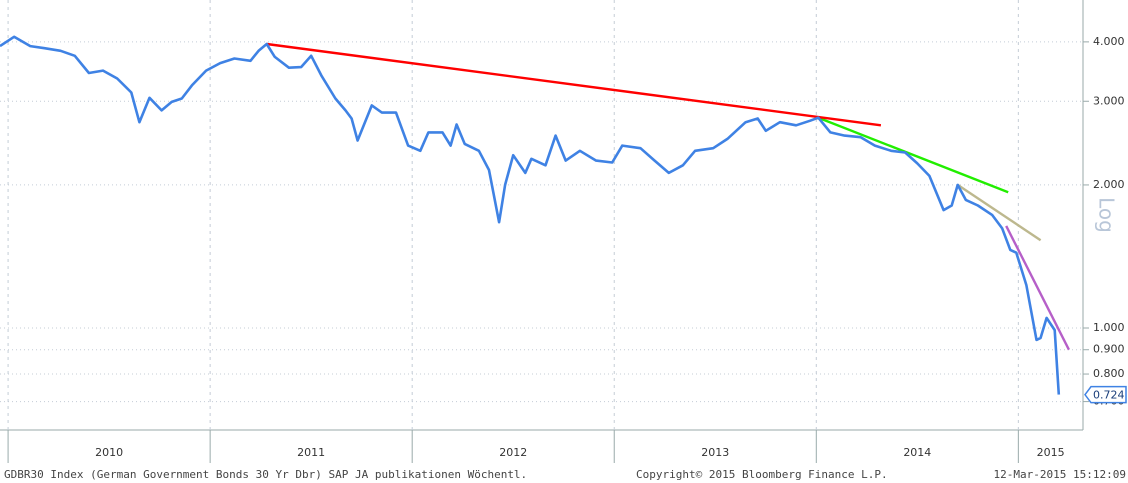  Describe the element at coordinates (1109, 184) in the screenshot. I see `y-tick-label: 2.000` at that location.